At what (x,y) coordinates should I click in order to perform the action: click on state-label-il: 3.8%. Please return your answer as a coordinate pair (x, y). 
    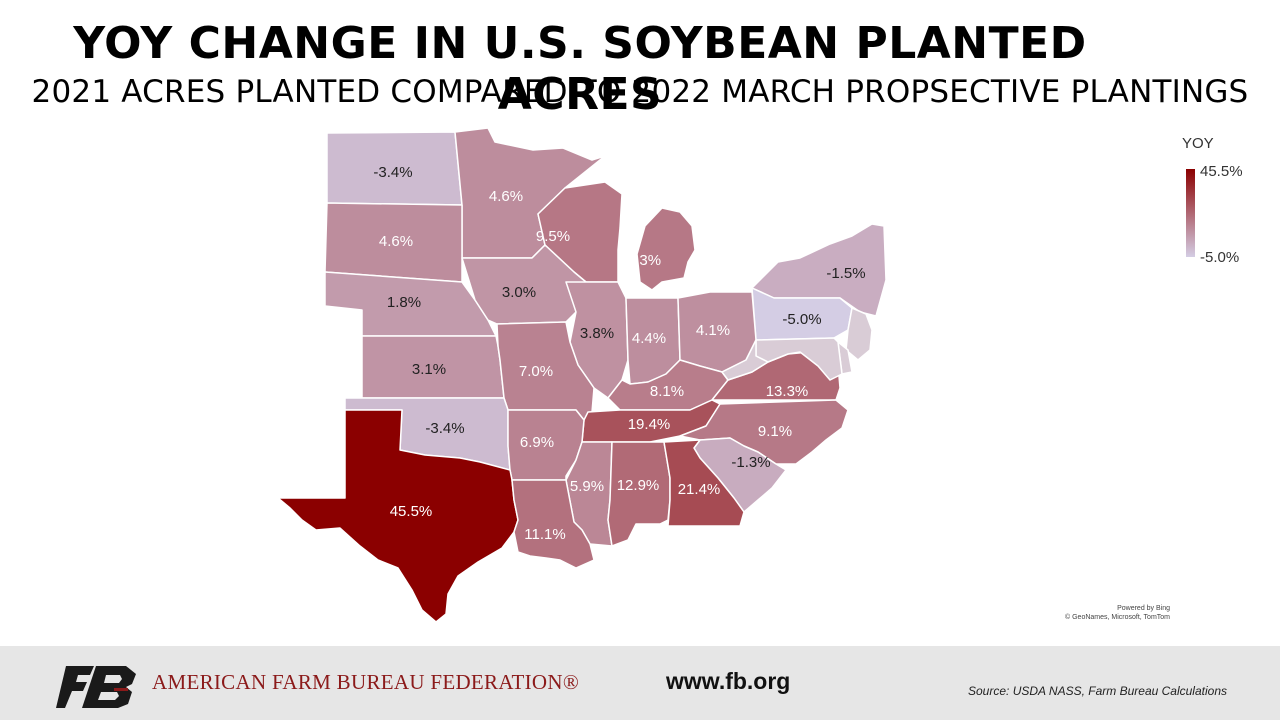
    Looking at the image, I should click on (597, 333).